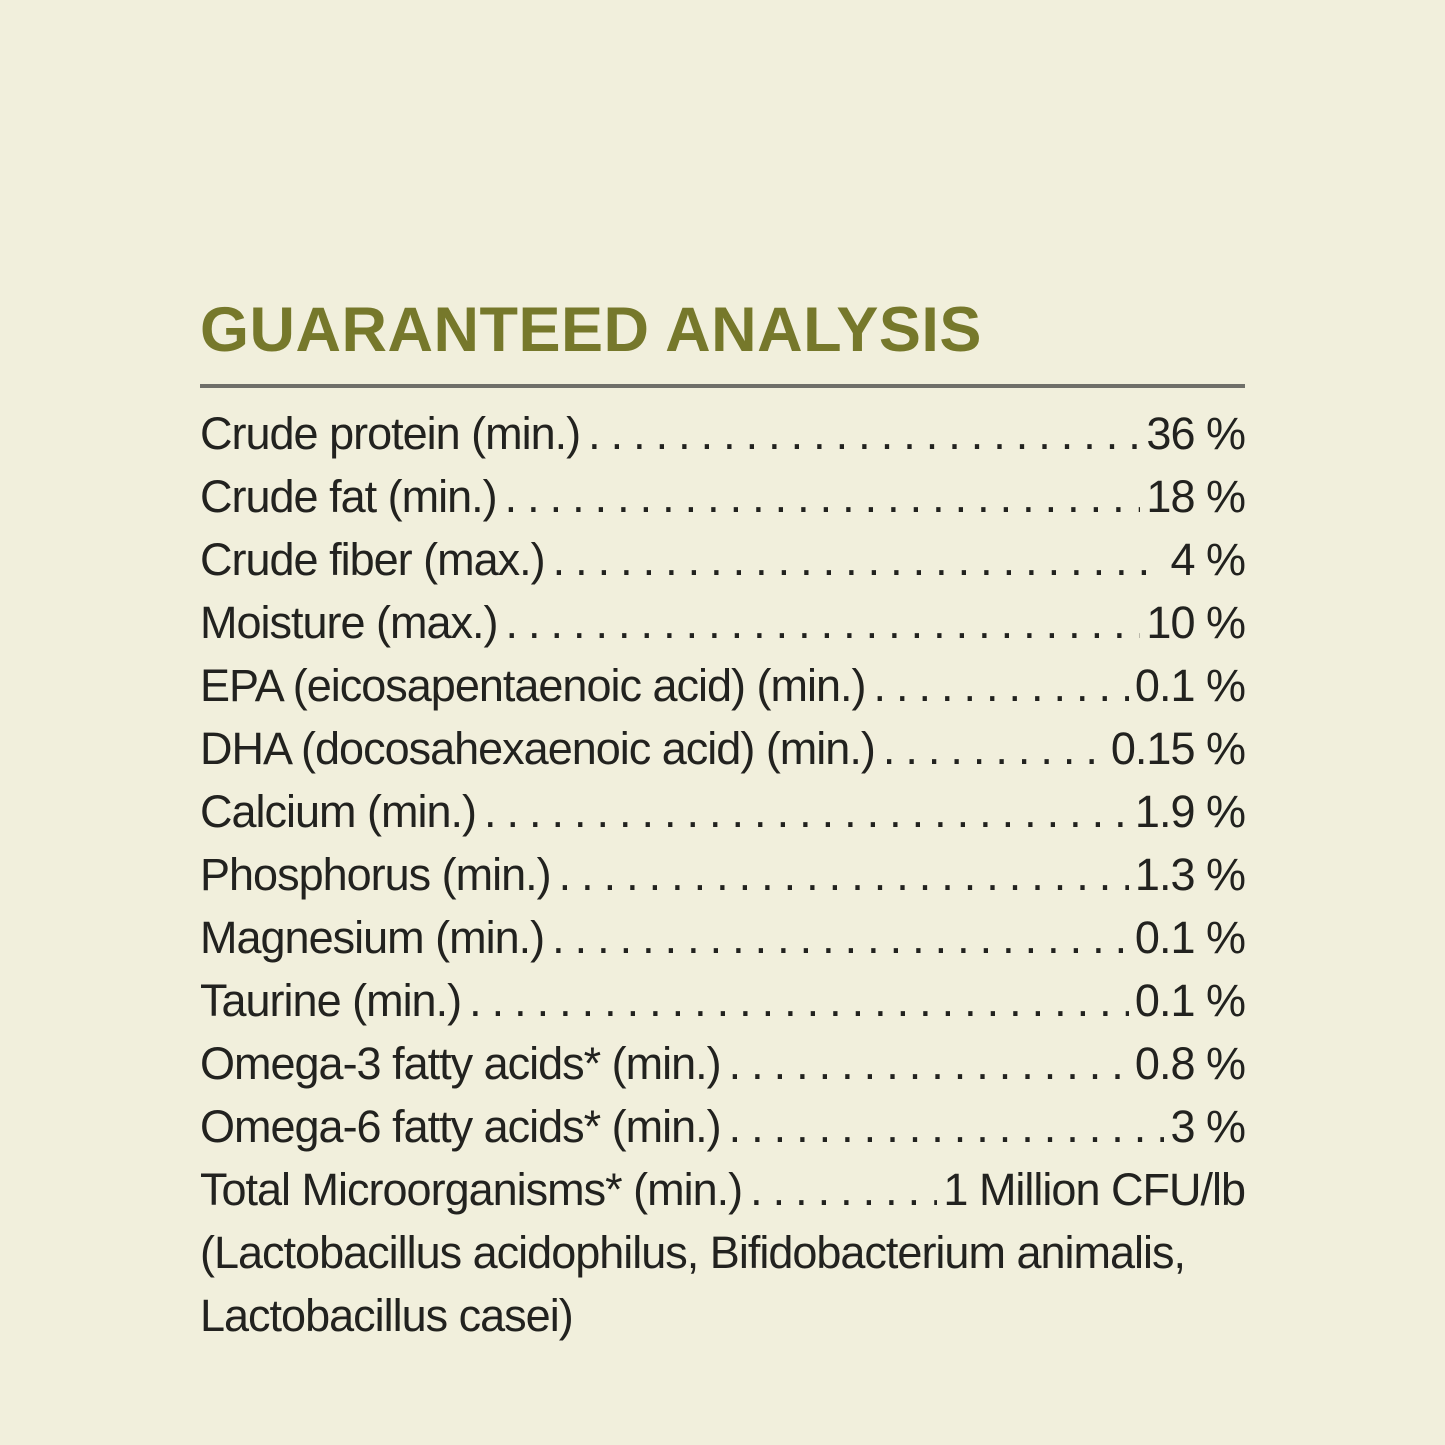 Image resolution: width=1445 pixels, height=1445 pixels. I want to click on nutrient-label: Calcium (min.), so click(338, 811).